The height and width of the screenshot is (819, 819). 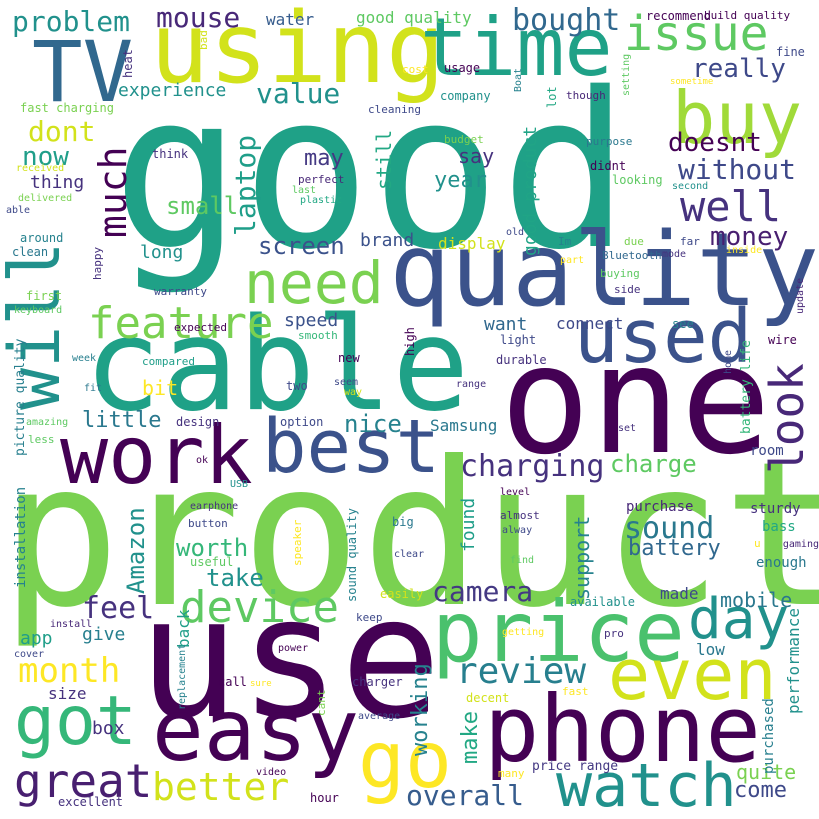 What do you see at coordinates (208, 523) in the screenshot?
I see `word: button` at bounding box center [208, 523].